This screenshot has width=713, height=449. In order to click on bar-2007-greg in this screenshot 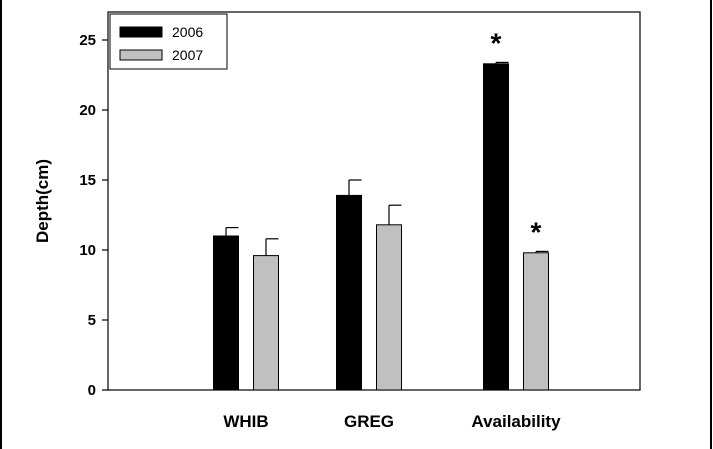, I will do `click(389, 307)`.